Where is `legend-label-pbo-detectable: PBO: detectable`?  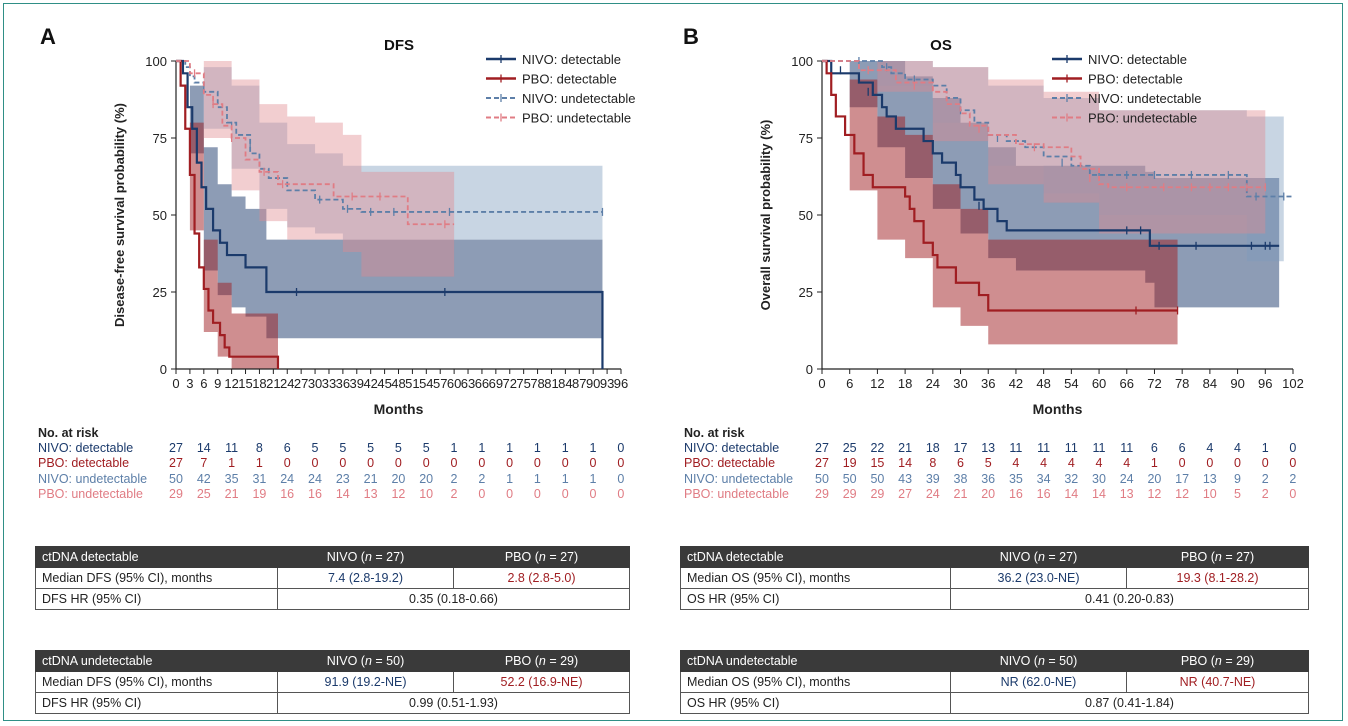
legend-label-pbo-detectable: PBO: detectable is located at coordinates (1135, 79).